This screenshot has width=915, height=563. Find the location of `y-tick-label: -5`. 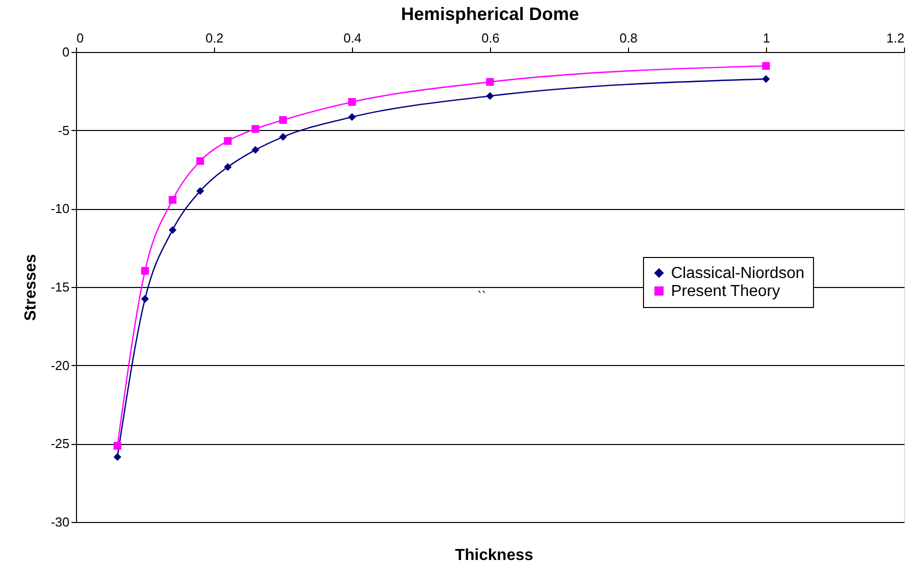

y-tick-label: -5 is located at coordinates (64, 130).